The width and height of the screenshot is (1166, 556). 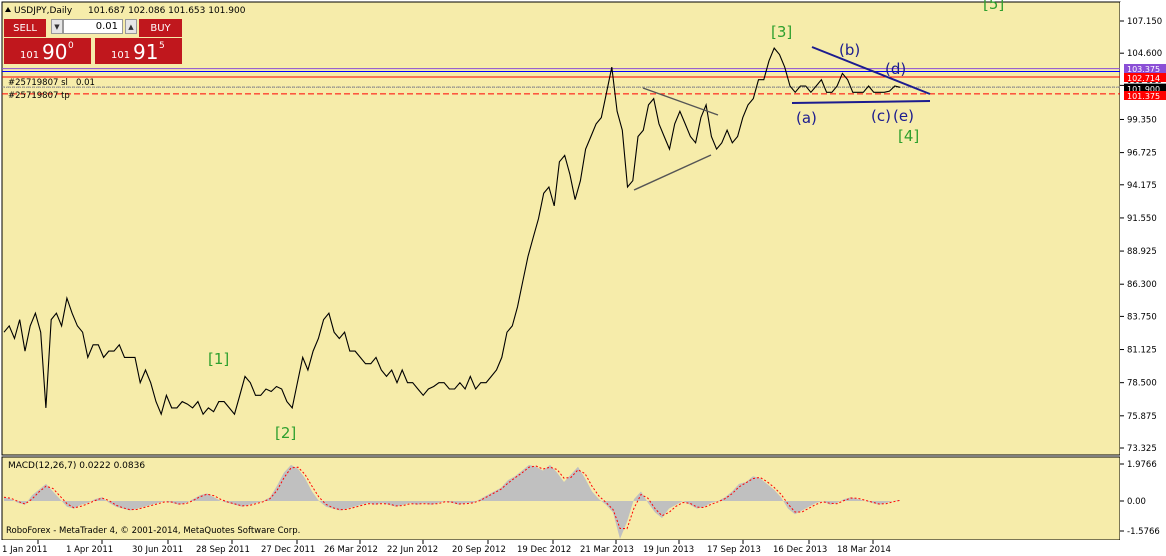 What do you see at coordinates (76, 466) in the screenshot?
I see `macd-label: MACD(12,26,7) 0.0222 0.0836` at bounding box center [76, 466].